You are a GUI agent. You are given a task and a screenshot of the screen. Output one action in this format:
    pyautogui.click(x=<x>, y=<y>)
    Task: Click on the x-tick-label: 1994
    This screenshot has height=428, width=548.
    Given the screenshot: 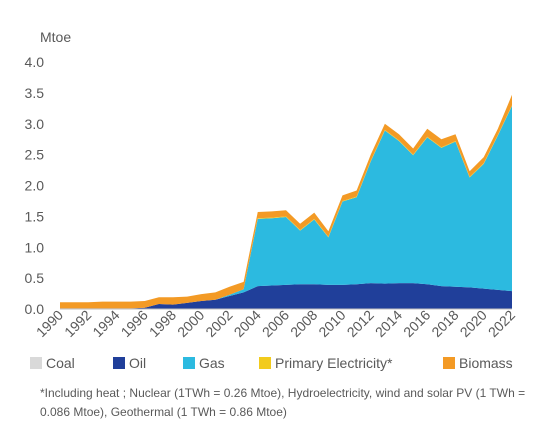 What is the action you would take?
    pyautogui.click(x=105, y=323)
    